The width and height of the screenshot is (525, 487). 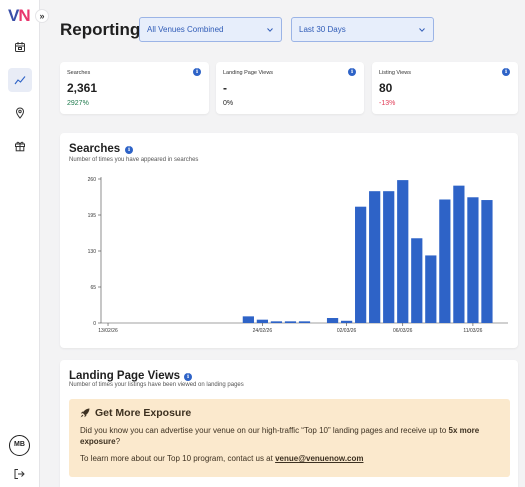 I want to click on user-avatar: MB, so click(x=19, y=445).